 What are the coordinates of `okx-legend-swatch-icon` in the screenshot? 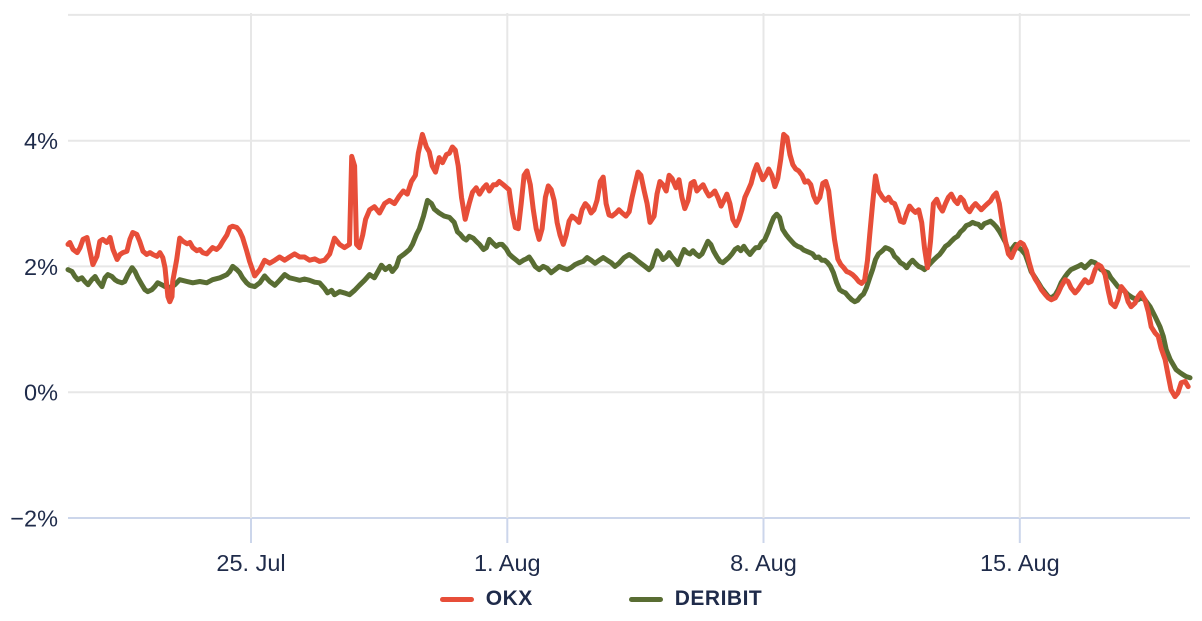 It's located at (456, 599).